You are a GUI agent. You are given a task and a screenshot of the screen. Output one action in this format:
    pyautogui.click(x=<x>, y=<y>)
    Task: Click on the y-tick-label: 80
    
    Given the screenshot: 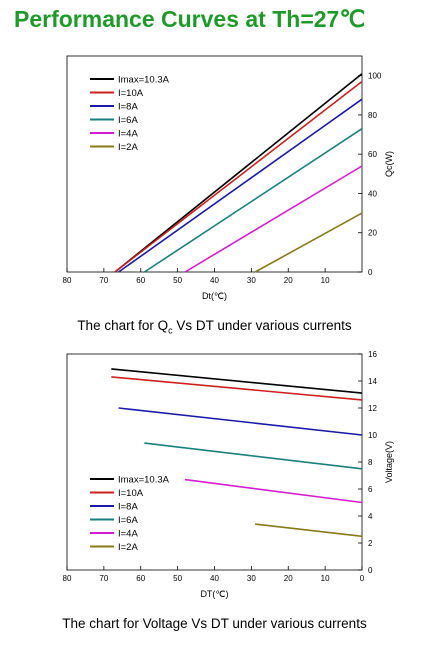 What is the action you would take?
    pyautogui.click(x=372, y=115)
    